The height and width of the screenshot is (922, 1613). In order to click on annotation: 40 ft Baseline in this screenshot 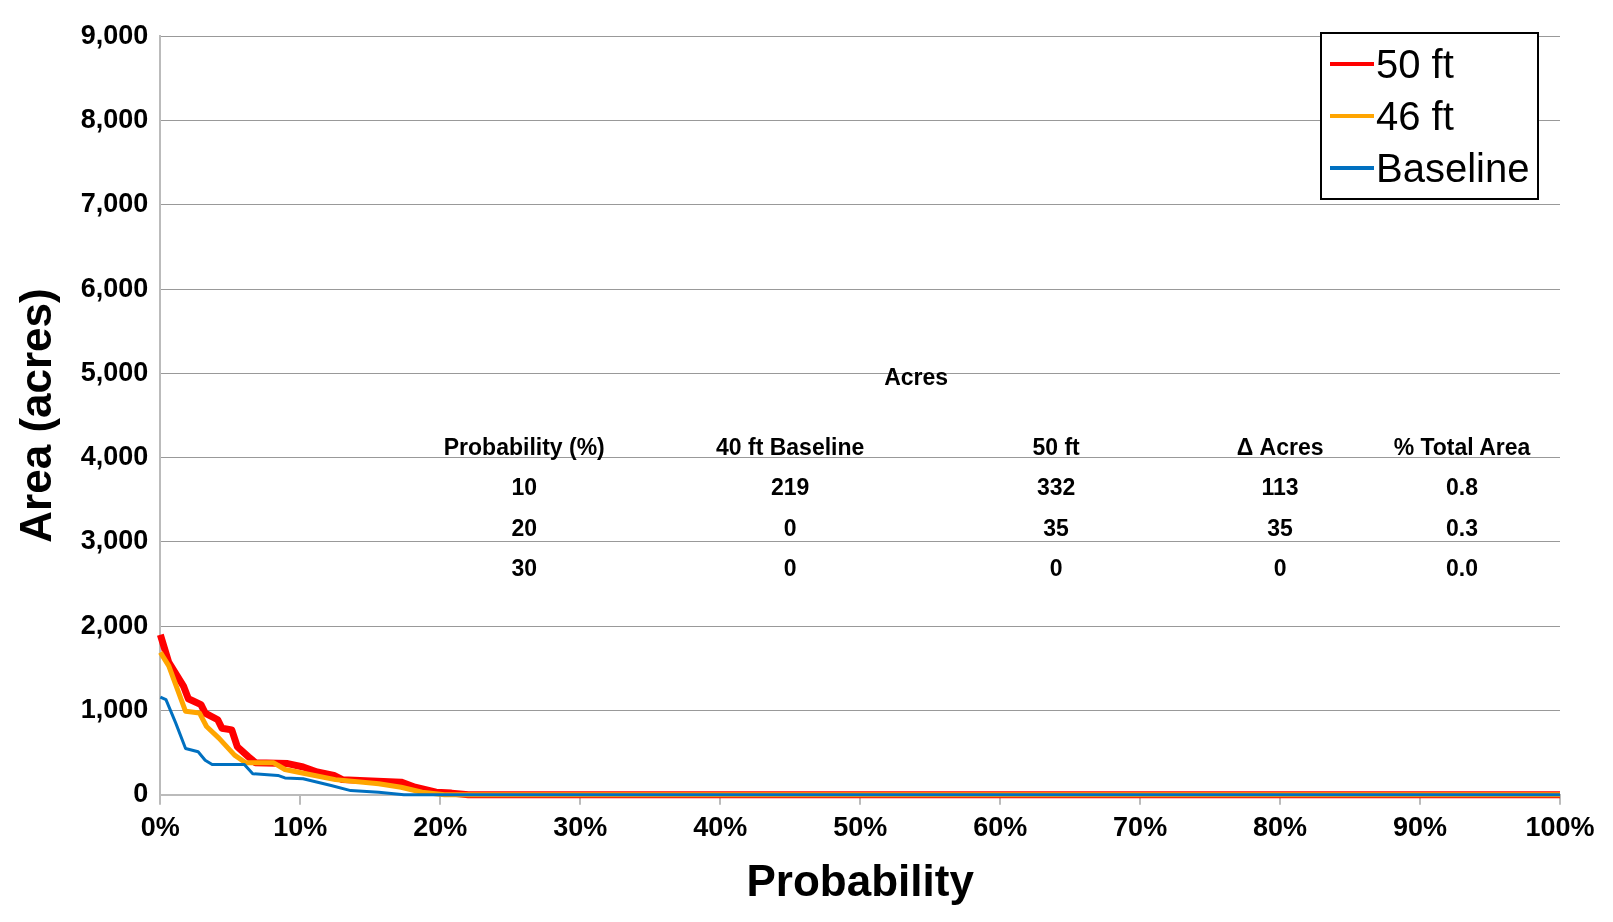, I will do `click(790, 447)`.